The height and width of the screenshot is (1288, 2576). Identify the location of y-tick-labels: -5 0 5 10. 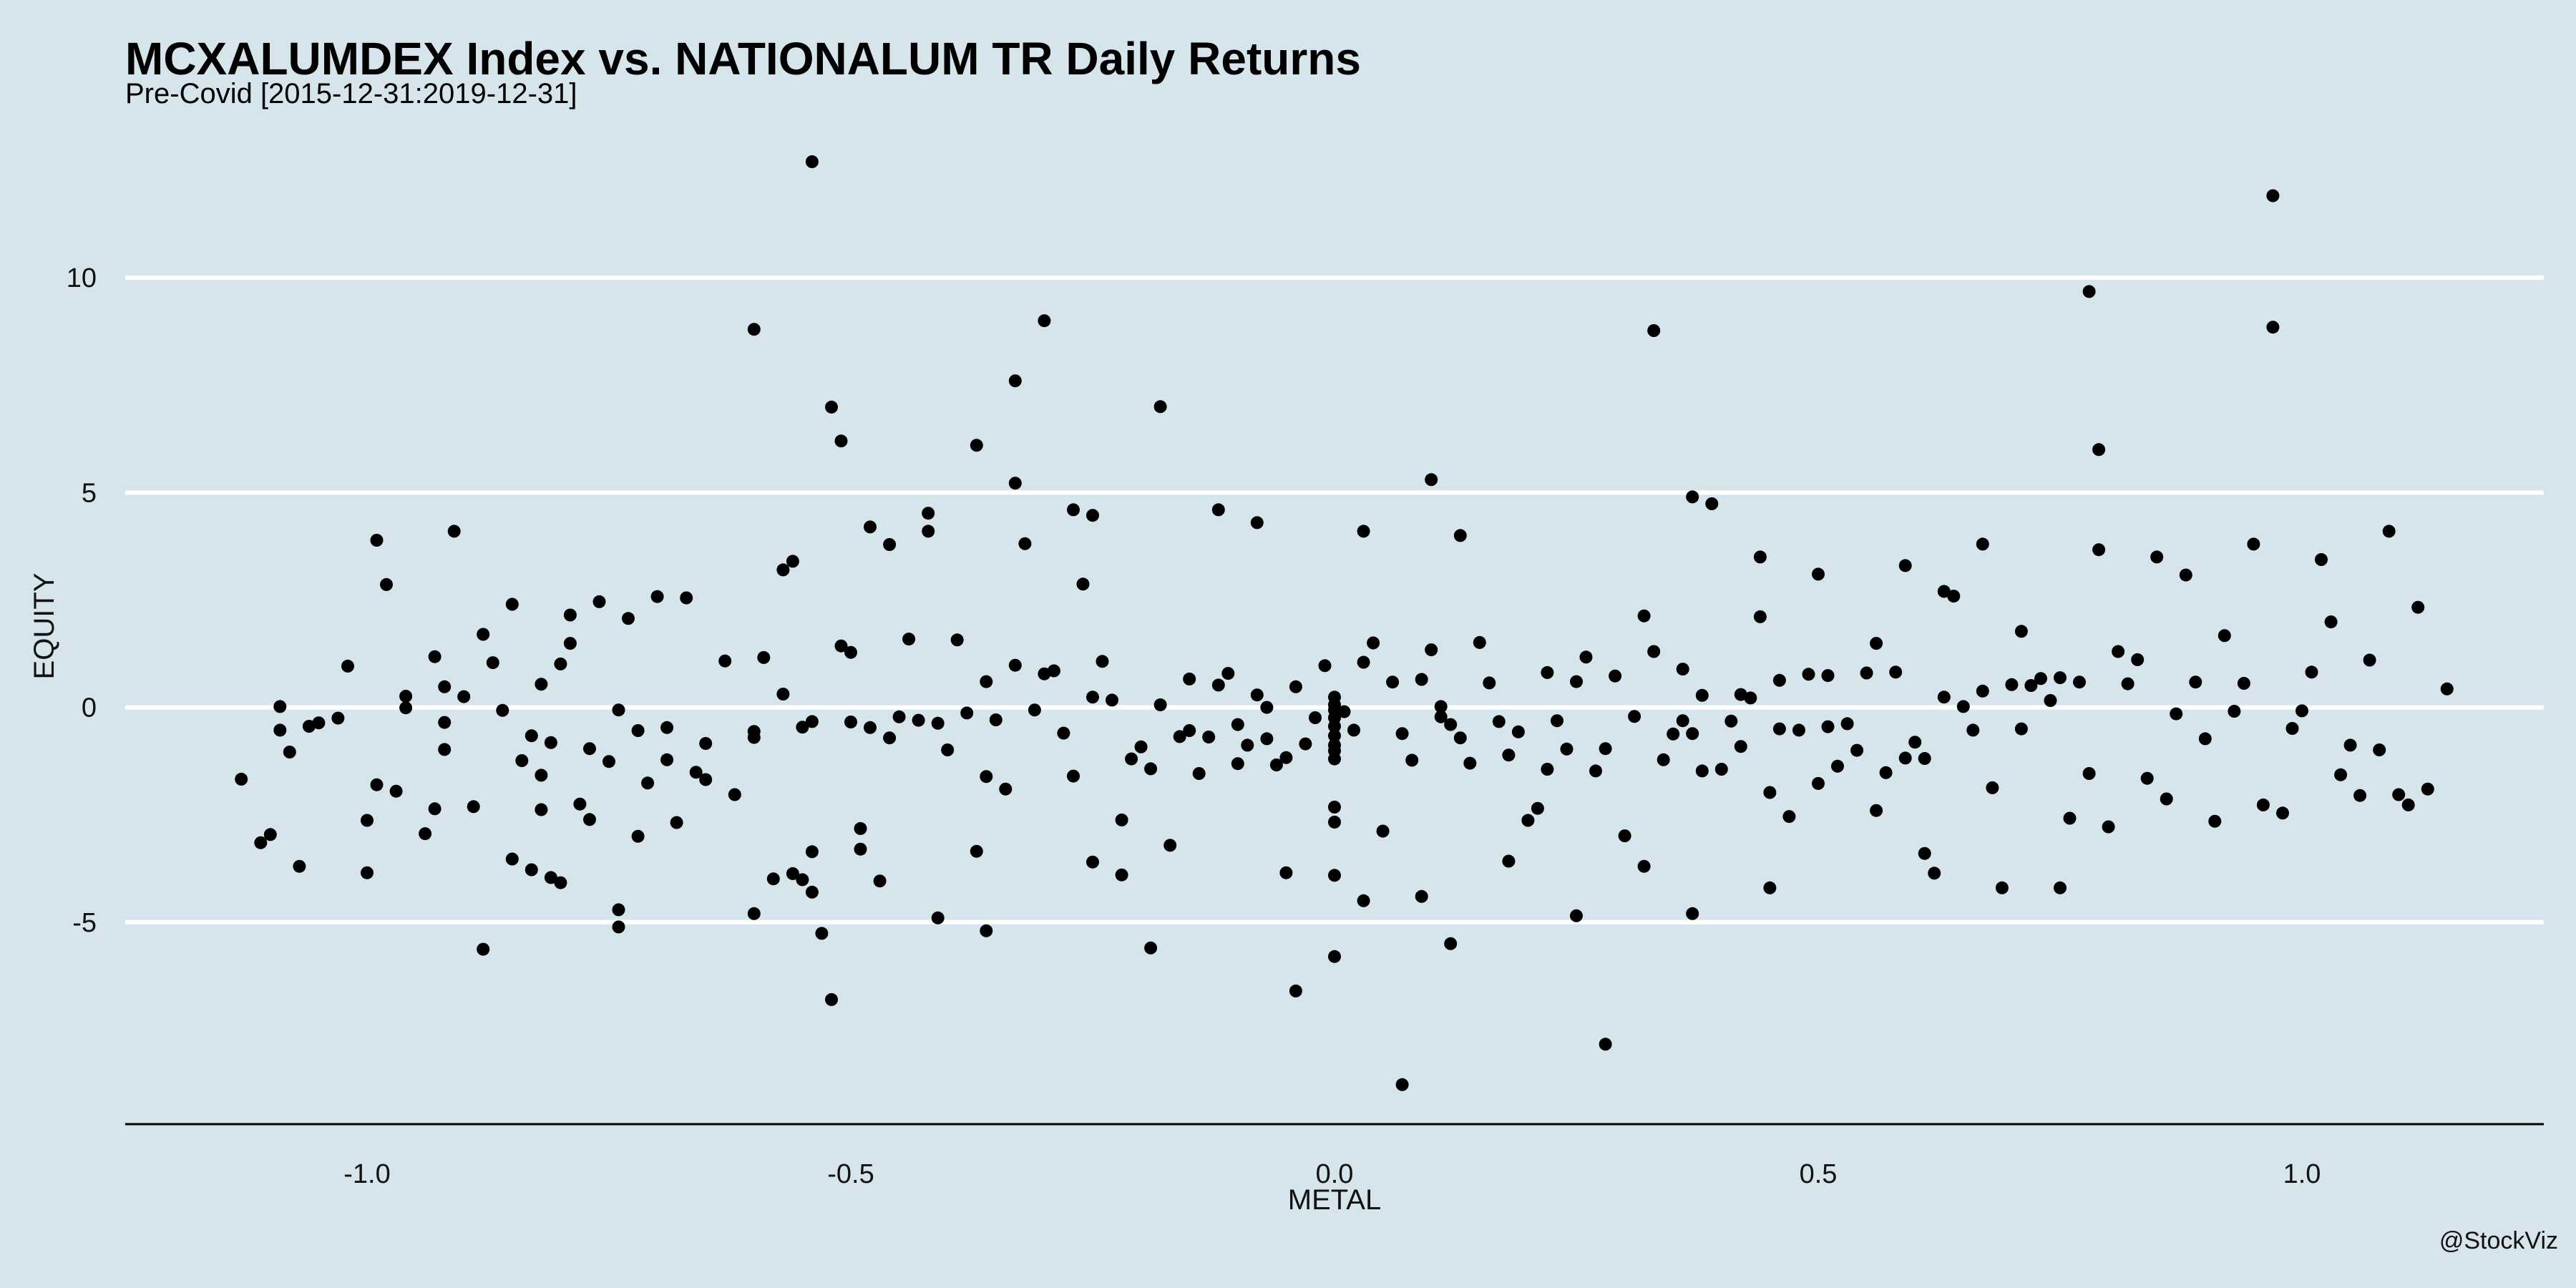
(82, 600).